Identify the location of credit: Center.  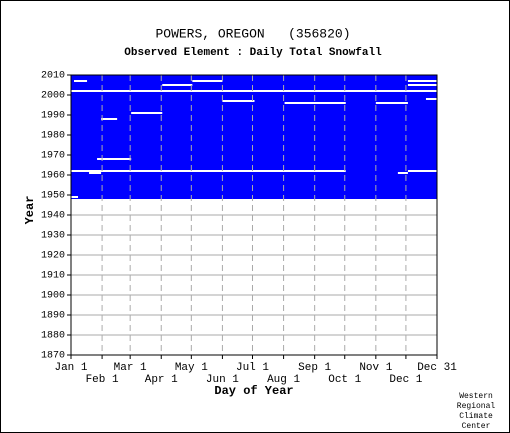
(476, 426).